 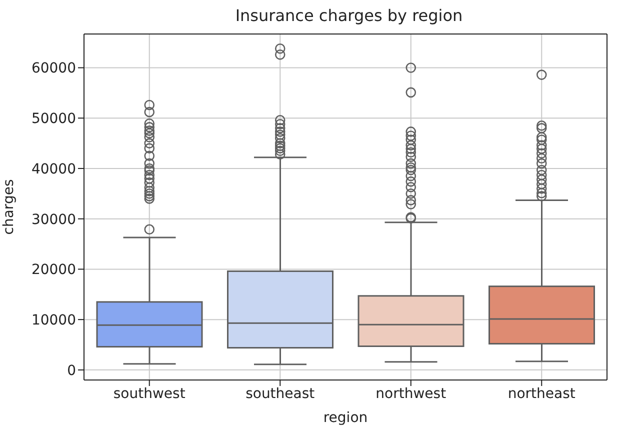 I want to click on y-tick-label: 0, so click(x=71, y=370).